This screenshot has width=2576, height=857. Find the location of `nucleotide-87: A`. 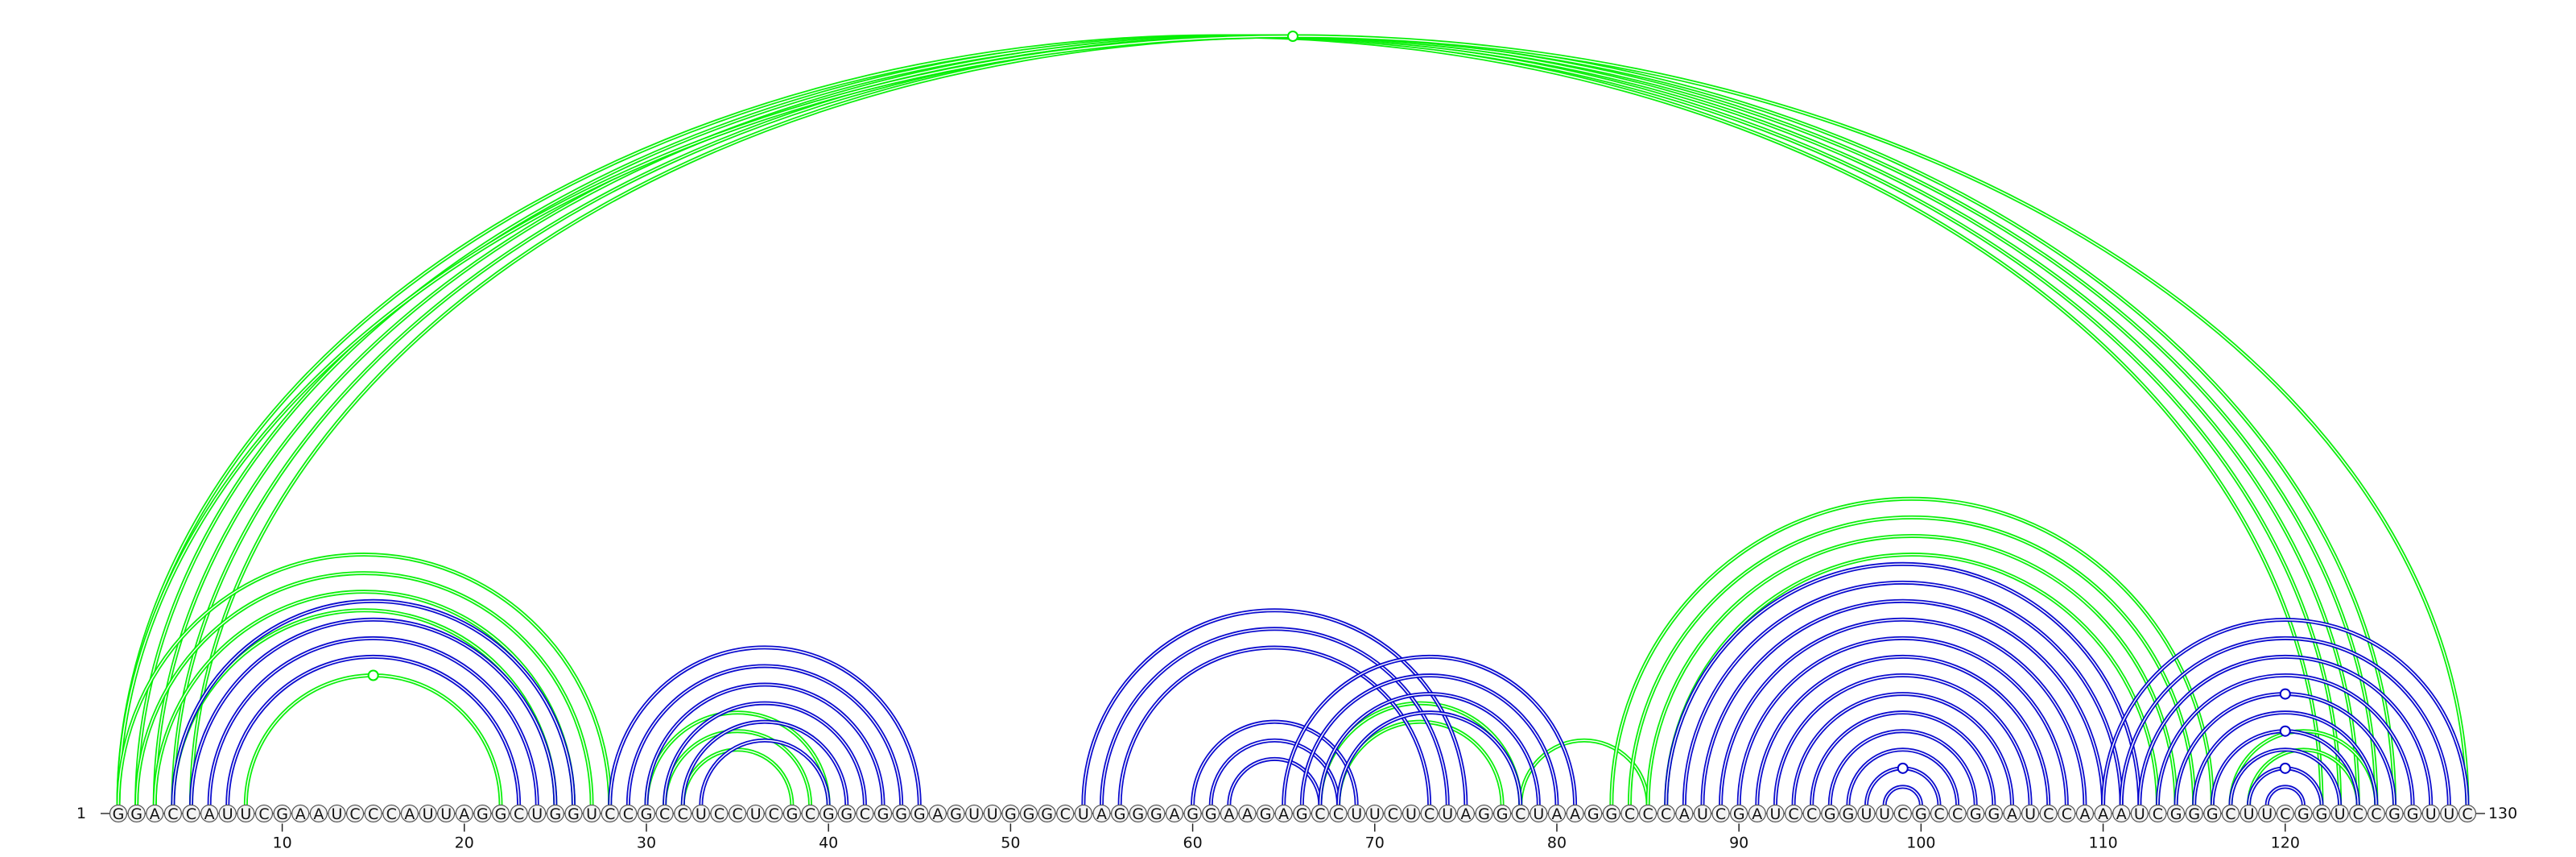

nucleotide-87: A is located at coordinates (1685, 813).